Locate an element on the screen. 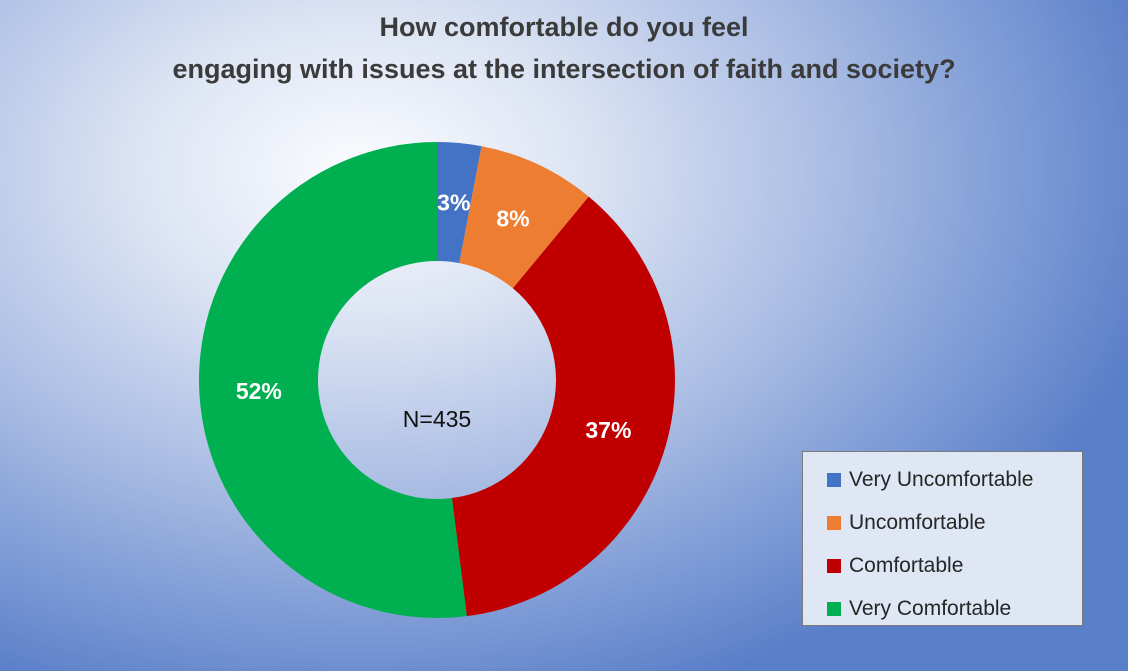 Image resolution: width=1128 pixels, height=671 pixels. legend-label: Very Uncomfortable is located at coordinates (941, 479).